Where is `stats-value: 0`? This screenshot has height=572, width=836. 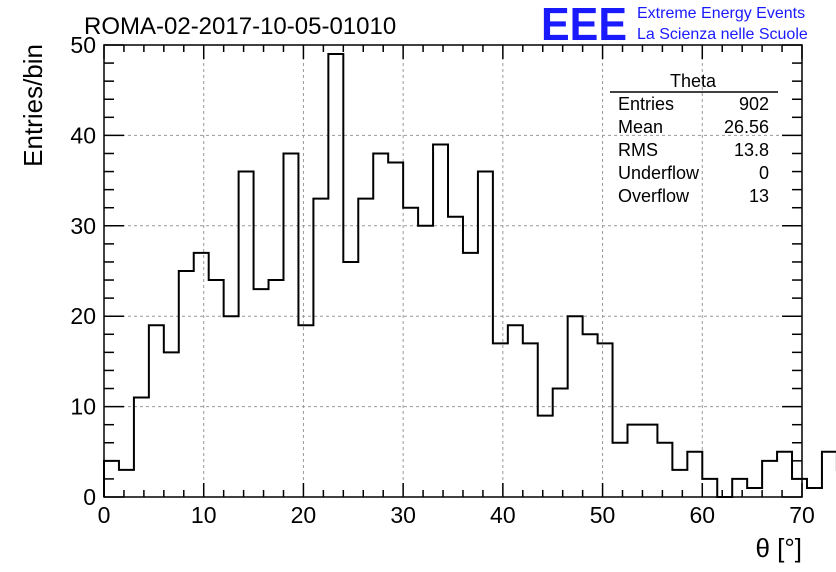 stats-value: 0 is located at coordinates (764, 173).